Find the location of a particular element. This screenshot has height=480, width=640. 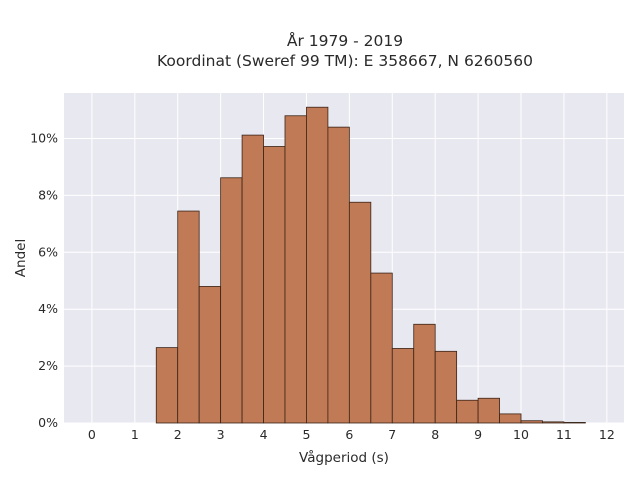

x-tick-label: 5 is located at coordinates (306, 434).